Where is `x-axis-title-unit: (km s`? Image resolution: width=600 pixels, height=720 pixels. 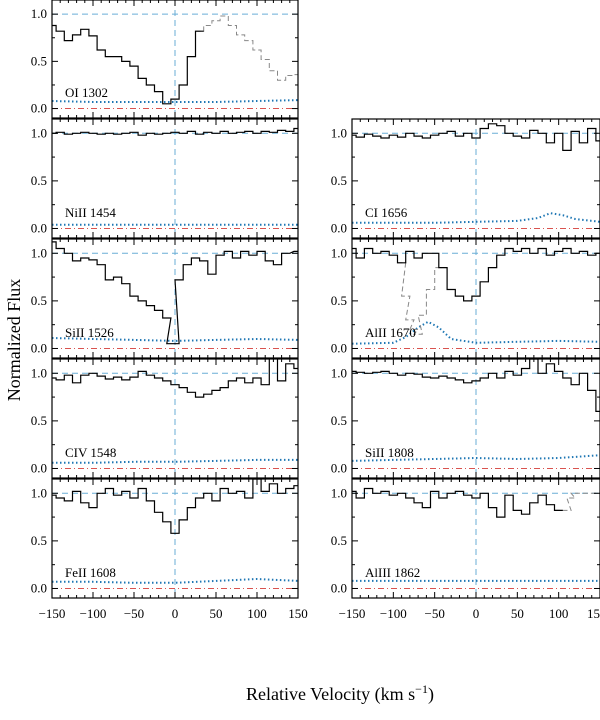 x-axis-title-unit: (km s is located at coordinates (395, 694).